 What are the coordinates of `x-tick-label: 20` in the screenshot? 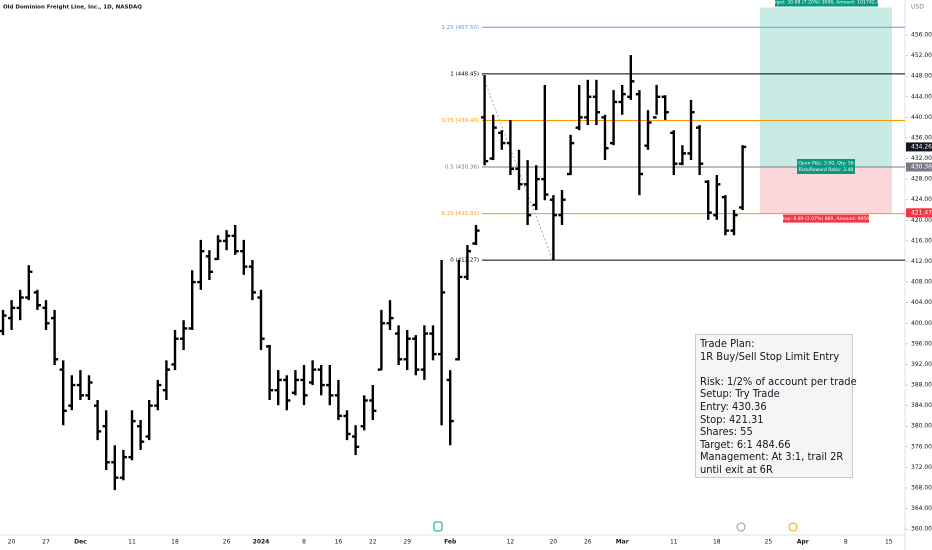 It's located at (12, 542).